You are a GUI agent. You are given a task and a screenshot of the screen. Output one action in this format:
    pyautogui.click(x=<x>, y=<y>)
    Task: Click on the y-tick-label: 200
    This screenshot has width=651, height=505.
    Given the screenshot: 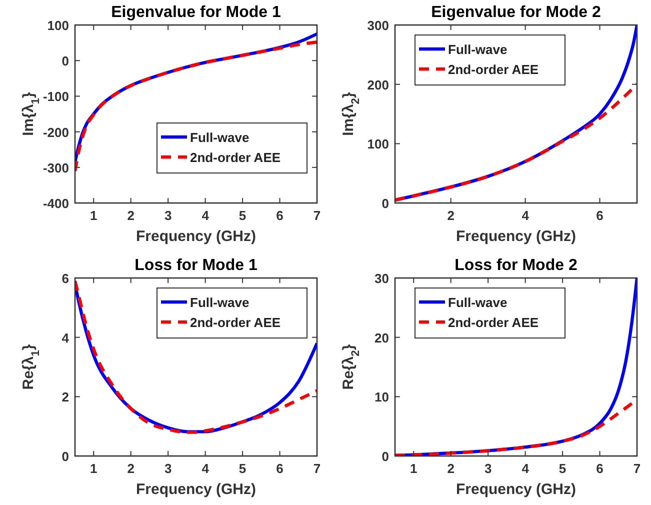 What is the action you would take?
    pyautogui.click(x=378, y=84)
    